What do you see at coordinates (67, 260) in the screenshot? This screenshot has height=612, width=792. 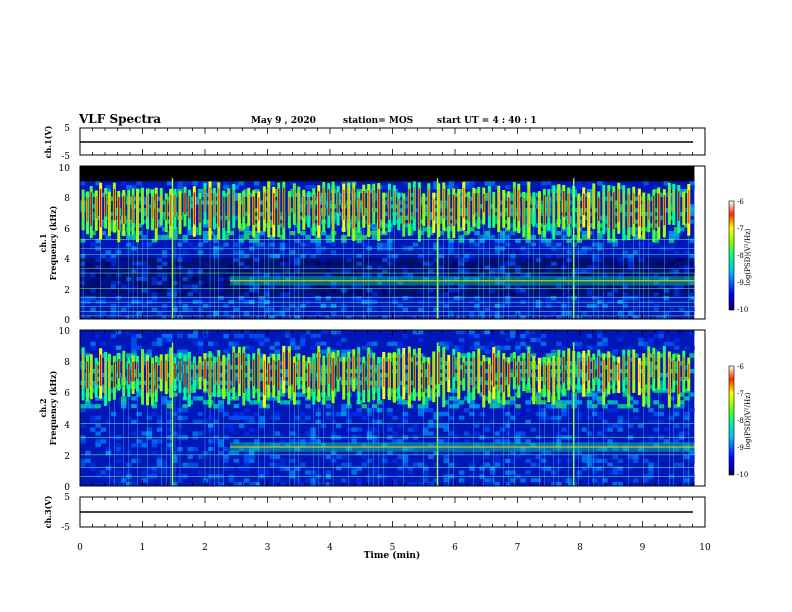 I see `ch1-freq-tick-4: 4` at bounding box center [67, 260].